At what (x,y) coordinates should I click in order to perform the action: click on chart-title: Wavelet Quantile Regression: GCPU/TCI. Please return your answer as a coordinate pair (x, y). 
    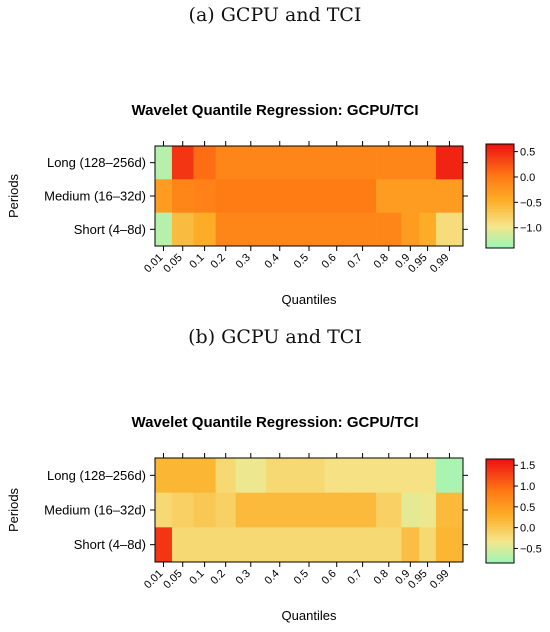
    Looking at the image, I should click on (275, 110).